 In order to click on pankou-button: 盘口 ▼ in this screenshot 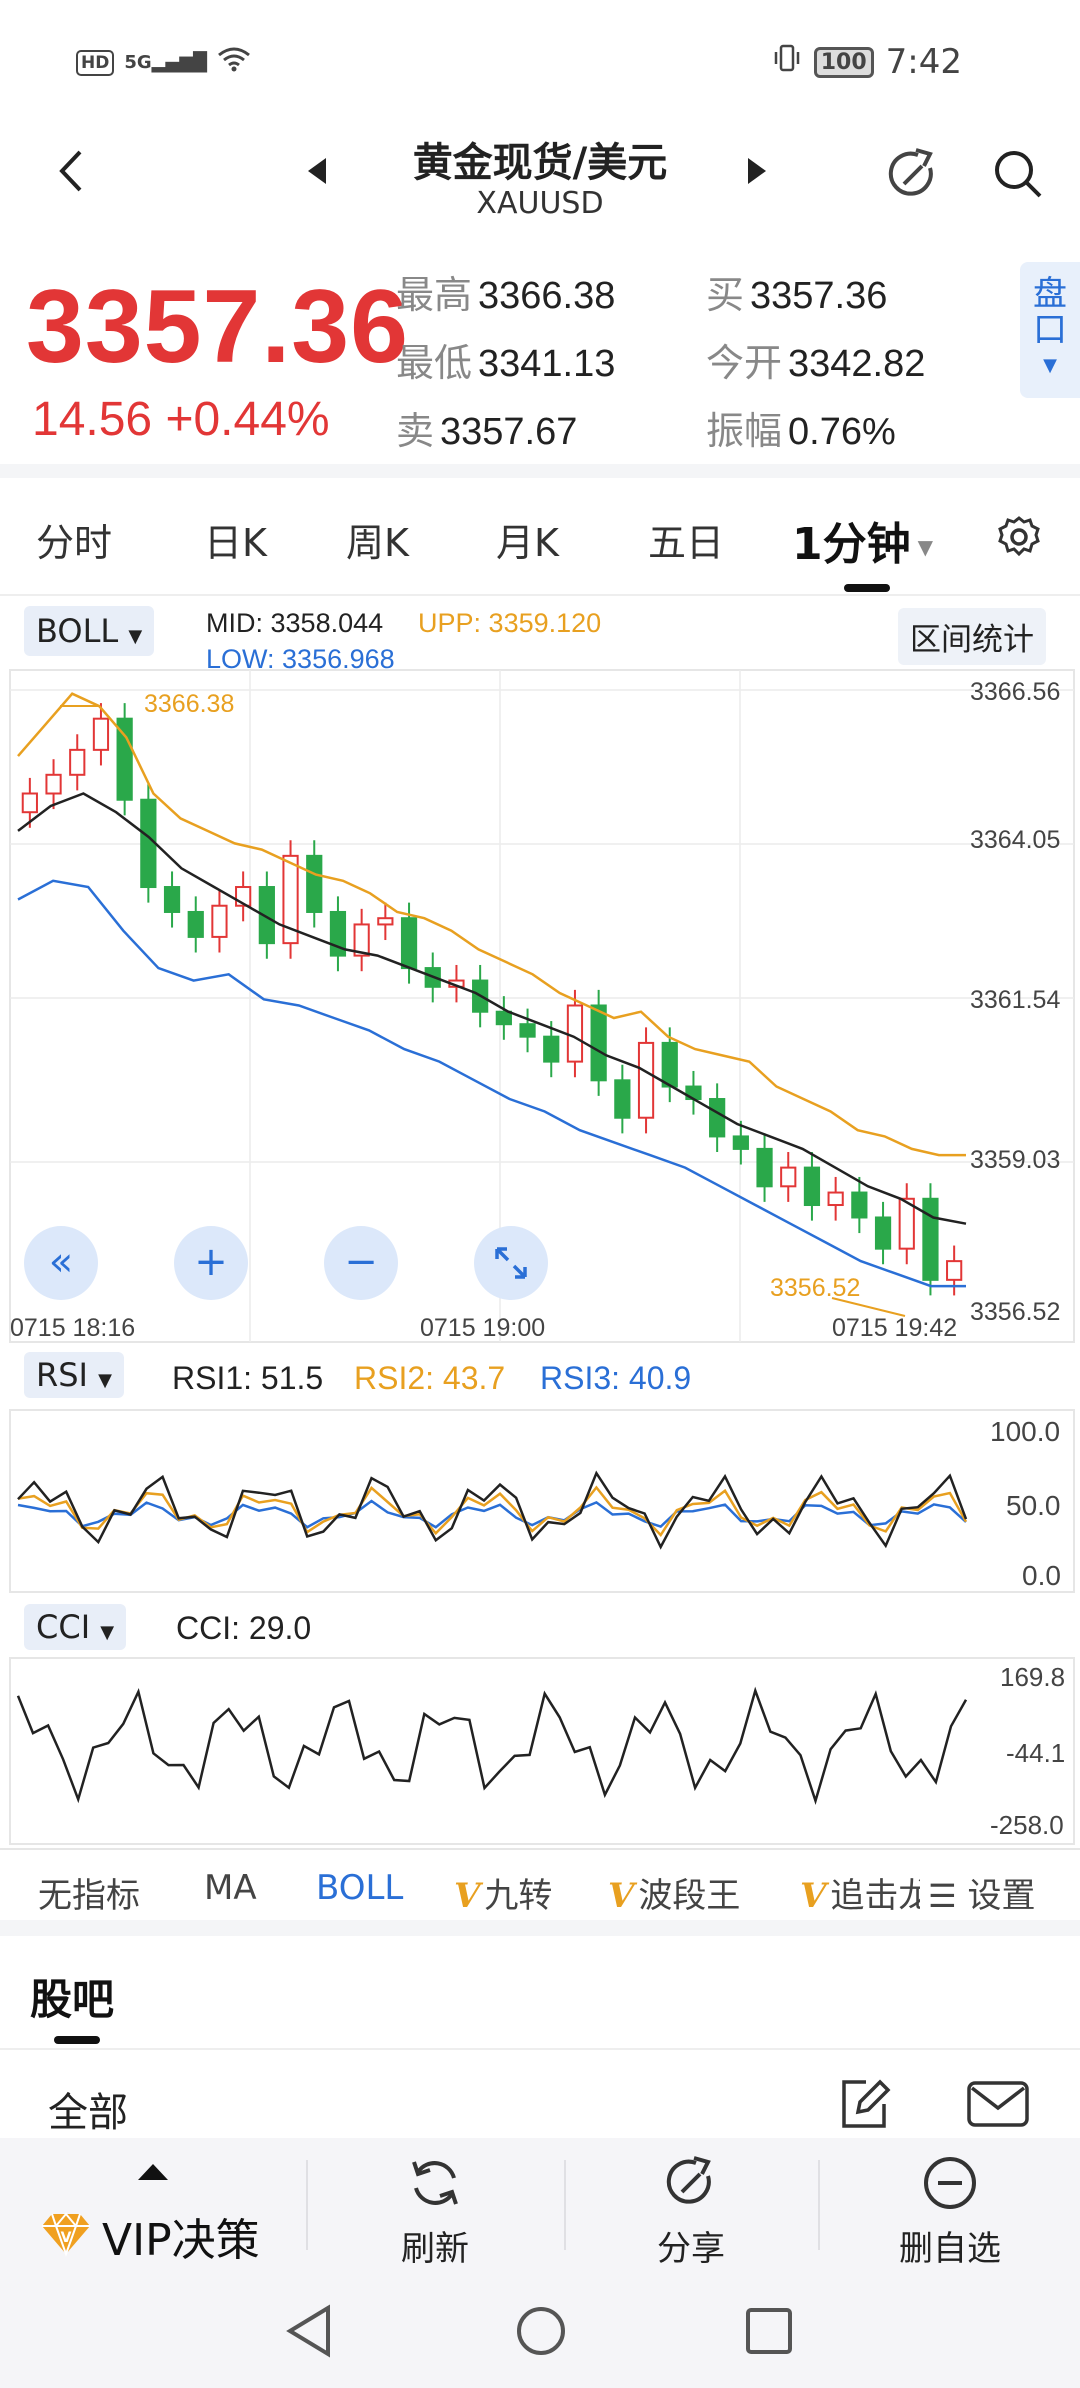, I will do `click(1050, 330)`.